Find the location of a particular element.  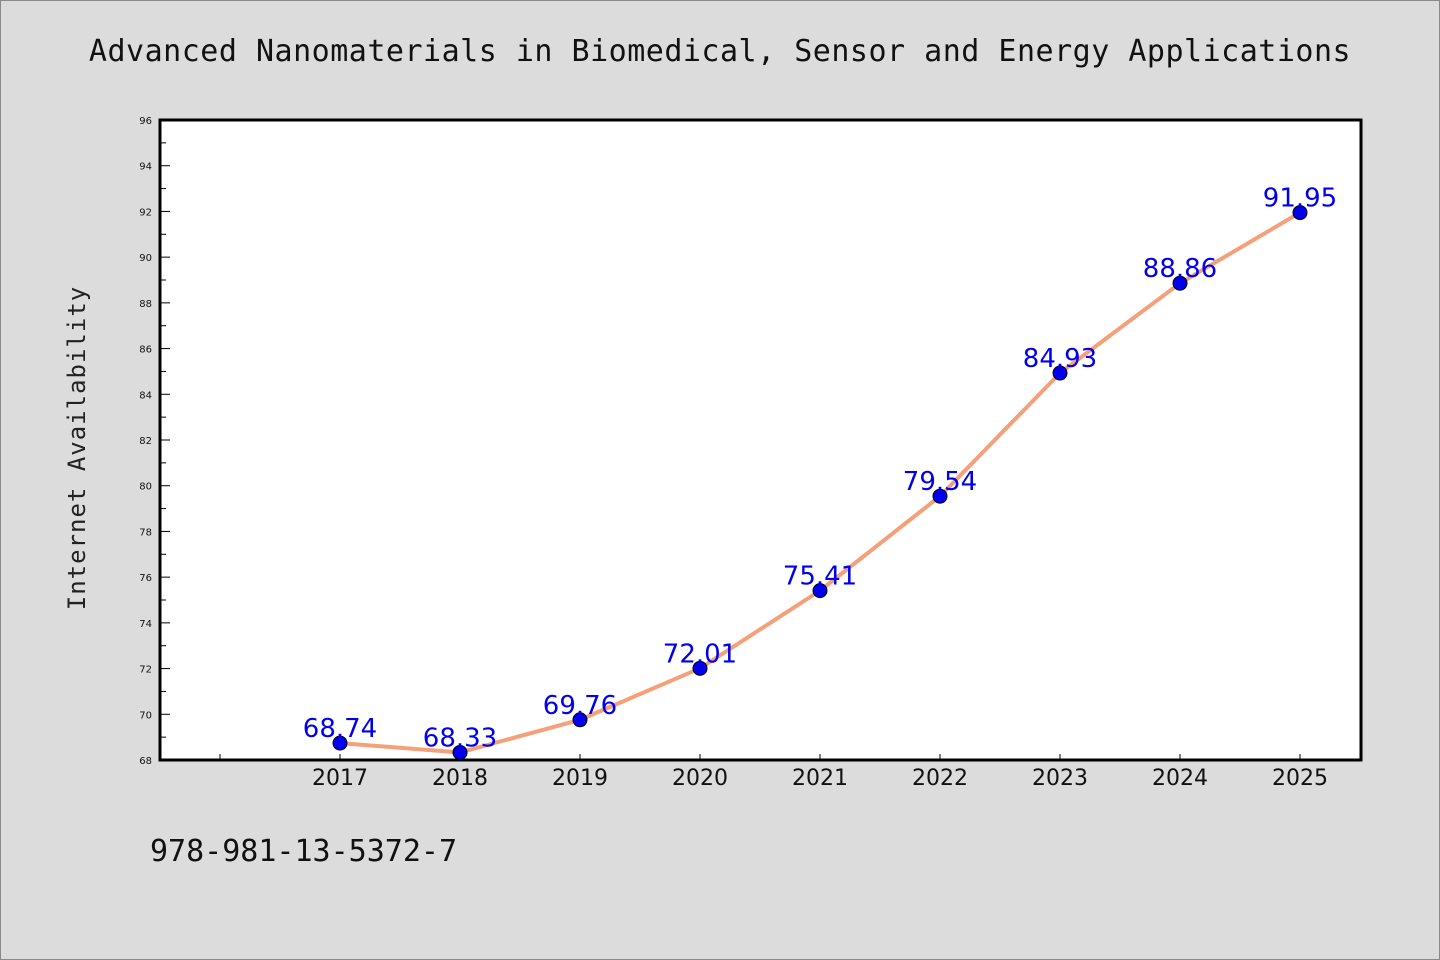

isbn-text: 978-981-13-5372-7 is located at coordinates (304, 851).